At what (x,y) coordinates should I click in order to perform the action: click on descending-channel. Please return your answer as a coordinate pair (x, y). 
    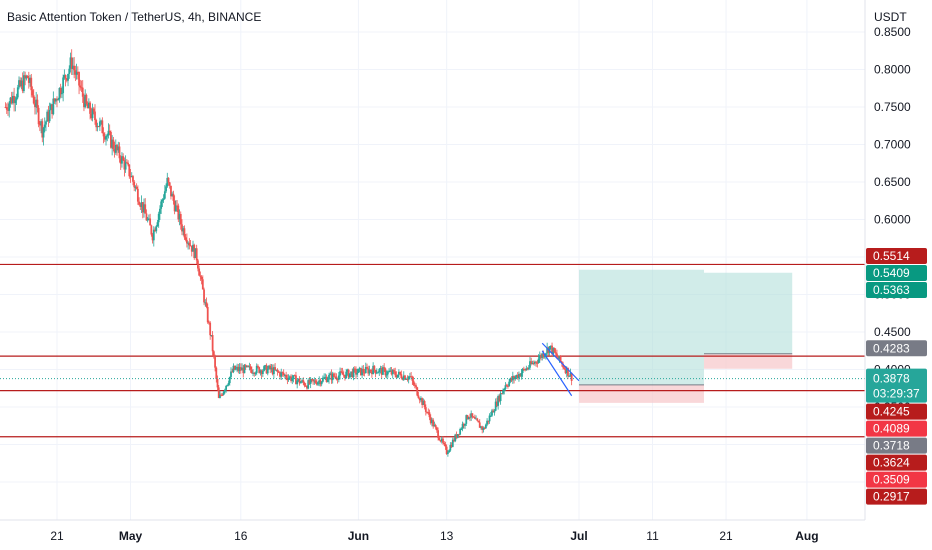
    Looking at the image, I should click on (560, 369).